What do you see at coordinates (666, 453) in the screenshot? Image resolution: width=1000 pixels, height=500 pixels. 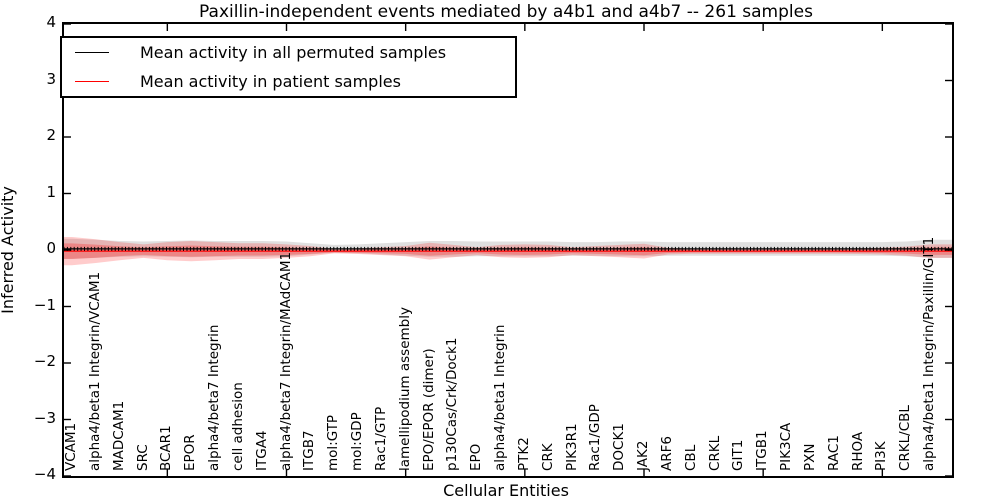 I see `x-category-label: ARF6` at bounding box center [666, 453].